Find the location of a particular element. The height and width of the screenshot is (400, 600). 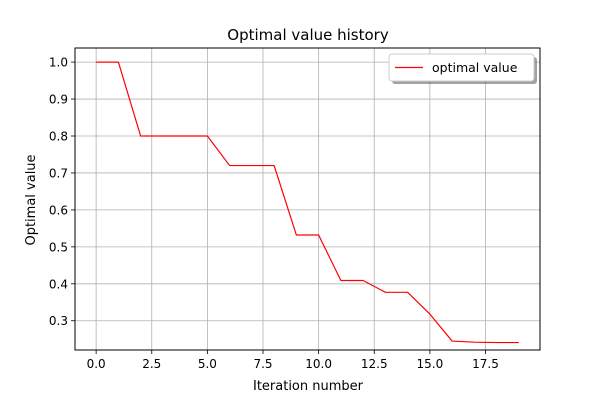

y-axis-label: Optimal value is located at coordinates (31, 199).